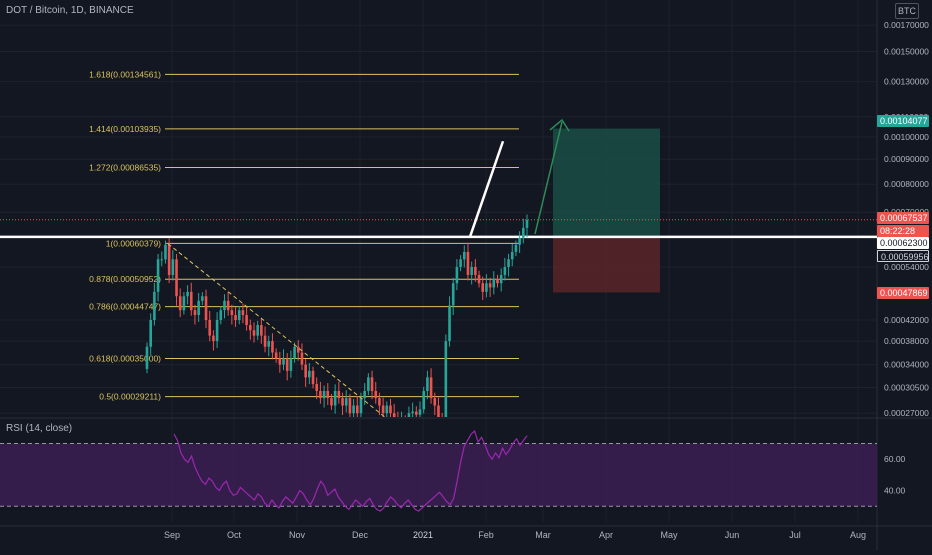 The height and width of the screenshot is (555, 932). I want to click on y-tick-label: 0.00130000, so click(906, 82).